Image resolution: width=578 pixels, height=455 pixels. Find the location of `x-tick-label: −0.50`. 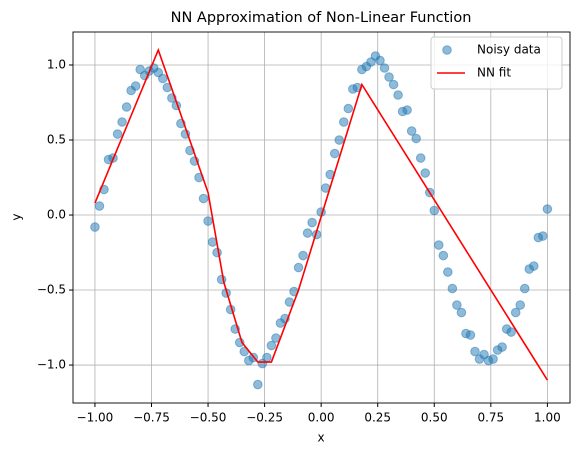

x-tick-label: −0.50 is located at coordinates (208, 418).